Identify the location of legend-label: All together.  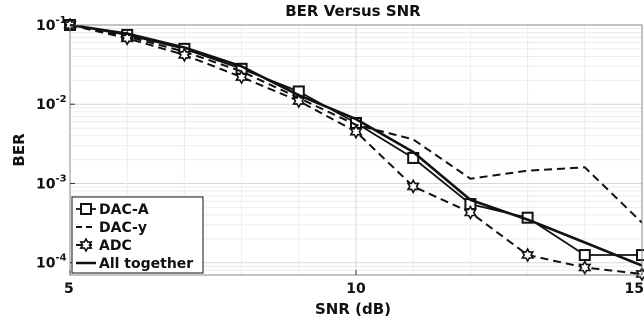
(146, 264).